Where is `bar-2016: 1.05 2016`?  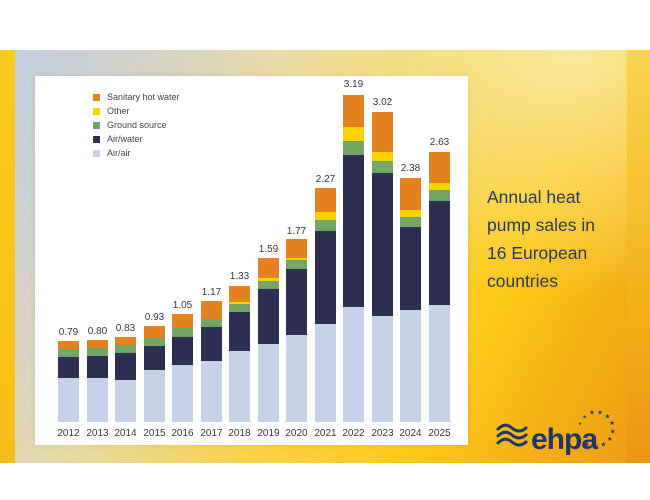
bar-2016: 1.05 2016 is located at coordinates (182, 369).